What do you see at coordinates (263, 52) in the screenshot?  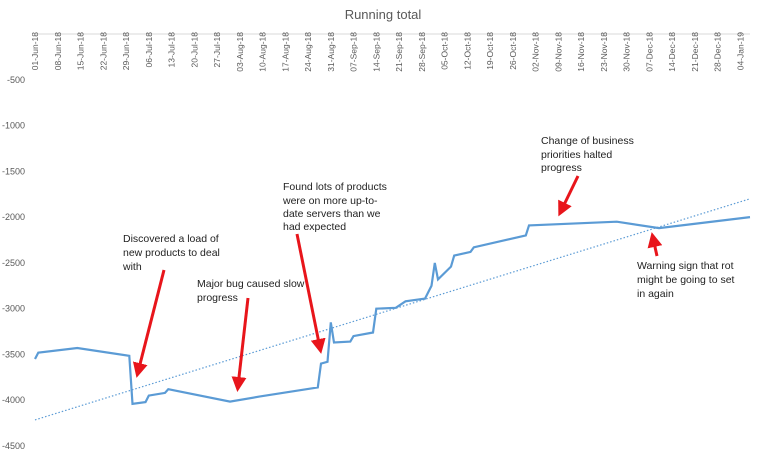 I see `x-tick-label: 10-Aug-18` at bounding box center [263, 52].